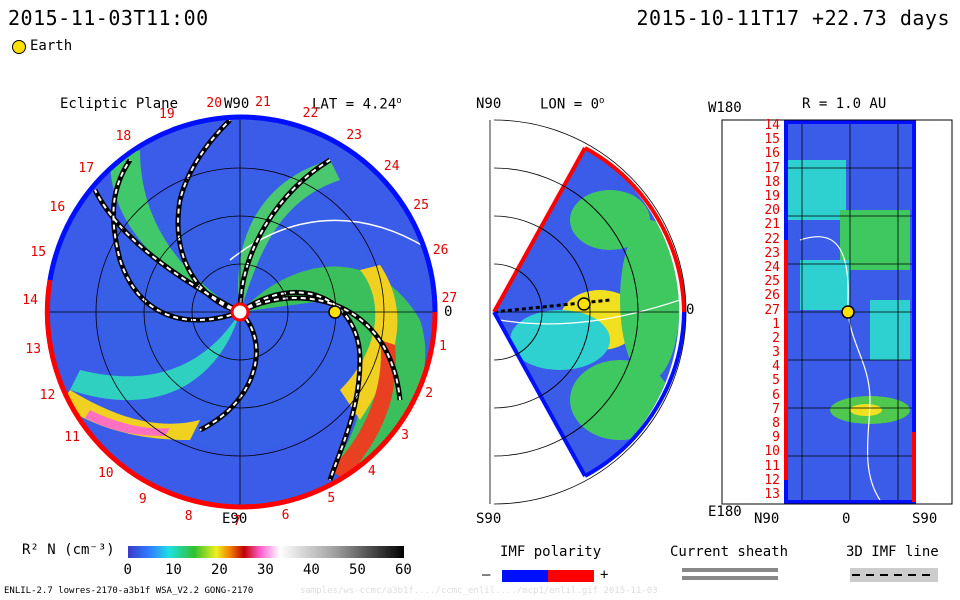 The height and width of the screenshot is (600, 960). Describe the element at coordinates (892, 552) in the screenshot. I see `imf3d-title: 3D IMF line` at that location.